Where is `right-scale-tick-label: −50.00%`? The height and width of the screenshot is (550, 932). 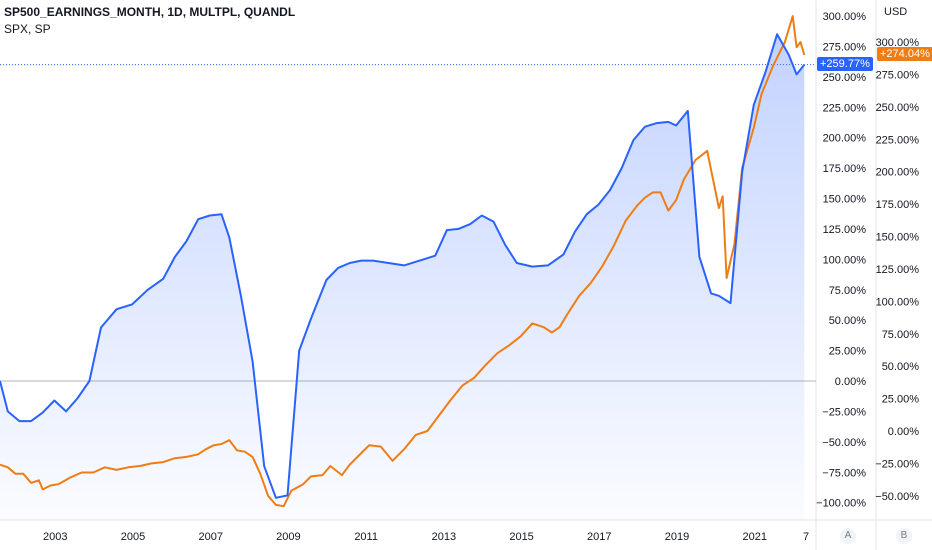
right-scale-tick-label: −50.00% is located at coordinates (897, 497).